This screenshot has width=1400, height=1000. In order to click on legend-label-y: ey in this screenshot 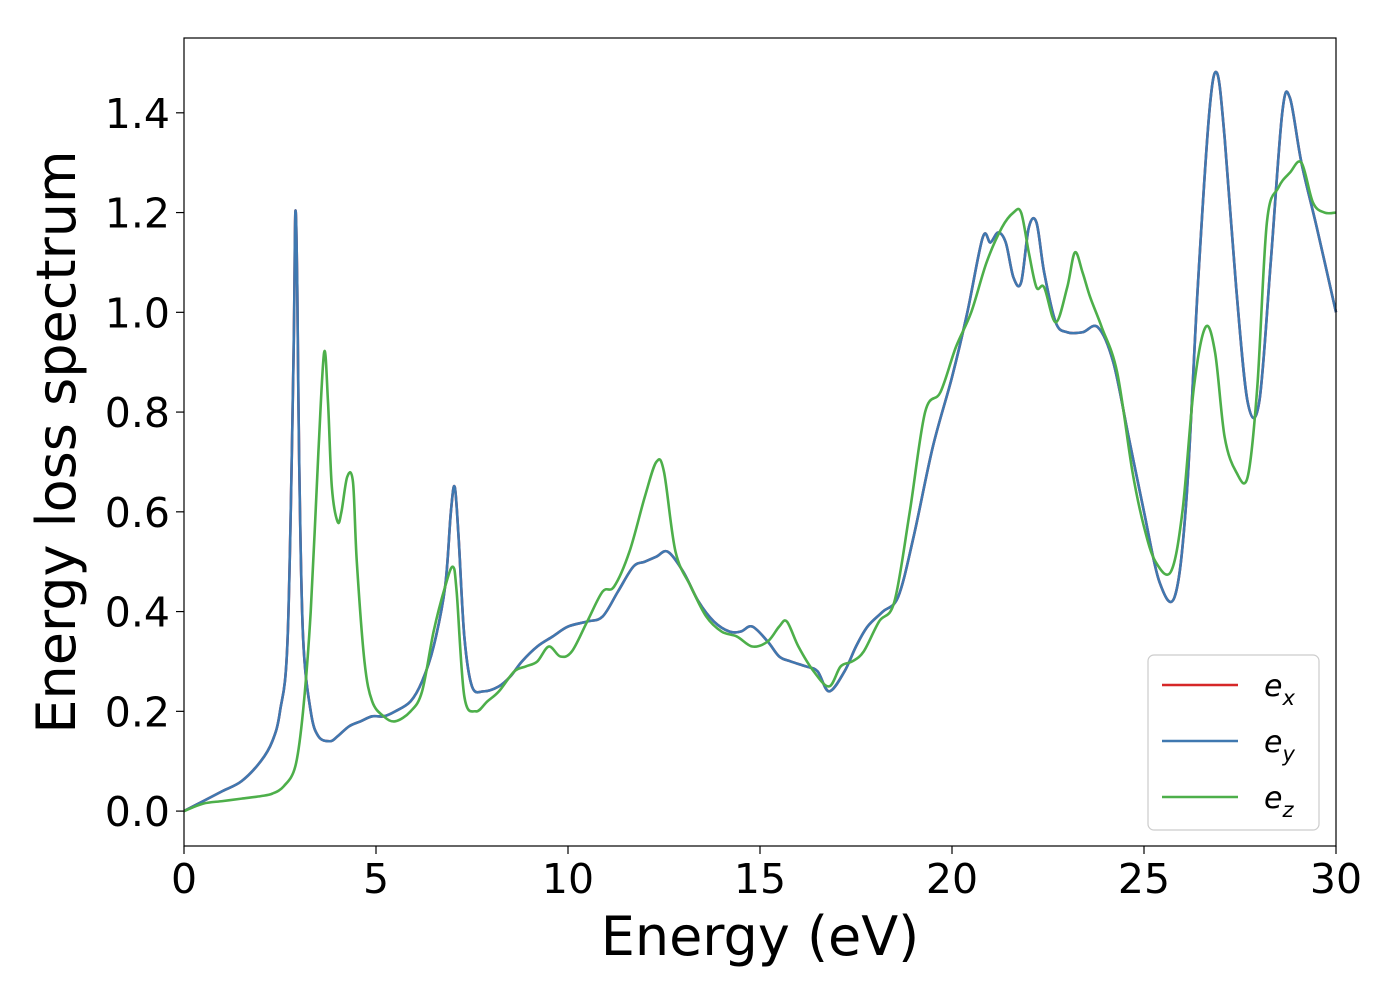, I will do `click(1279, 745)`.